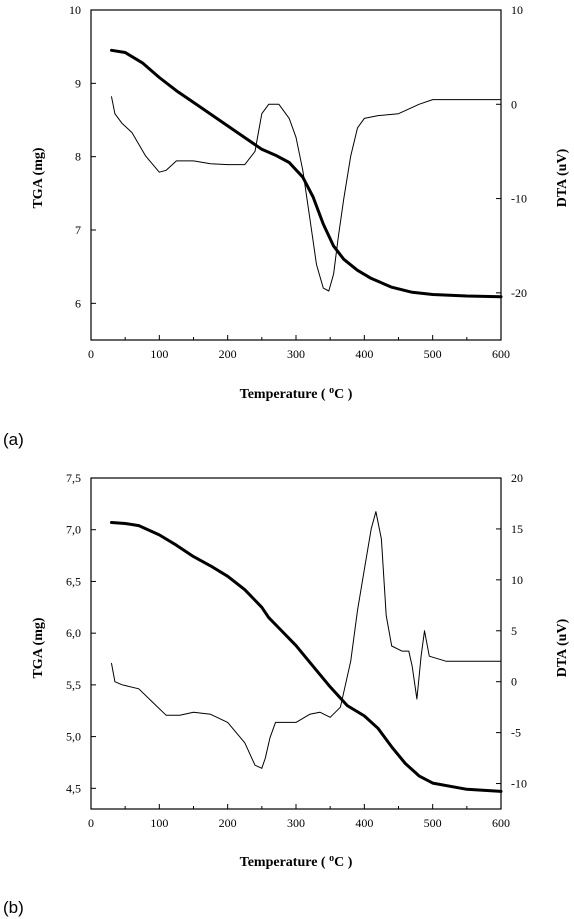 This screenshot has width=574, height=919. I want to click on x-axis-label-a-head: Temperature (, so click(284, 394).